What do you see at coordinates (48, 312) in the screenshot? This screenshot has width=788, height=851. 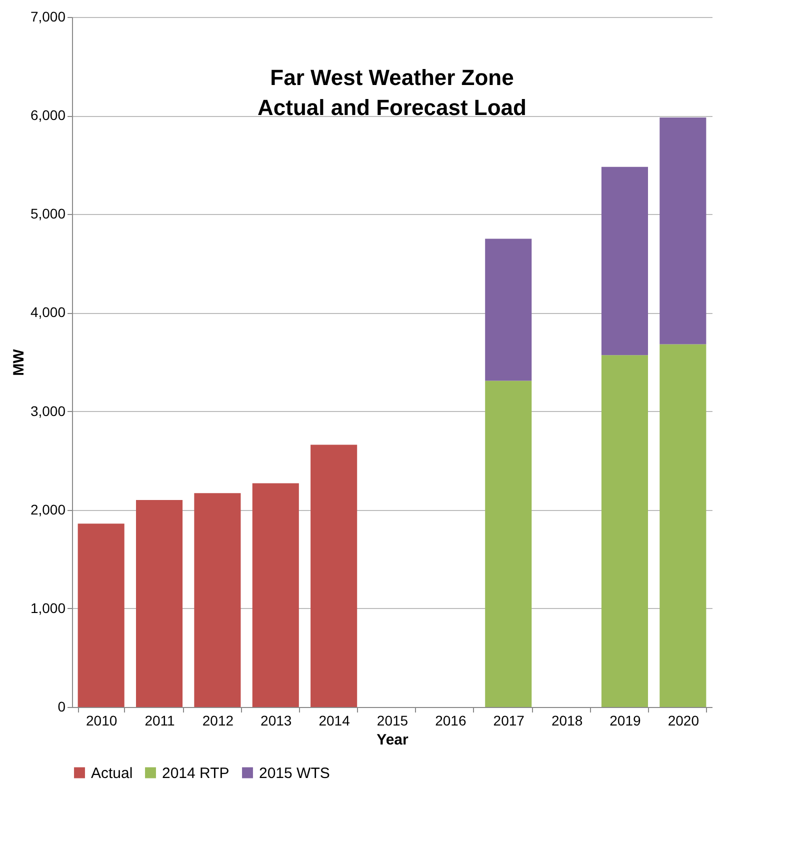 I see `y-tick-label: 4,000` at bounding box center [48, 312].